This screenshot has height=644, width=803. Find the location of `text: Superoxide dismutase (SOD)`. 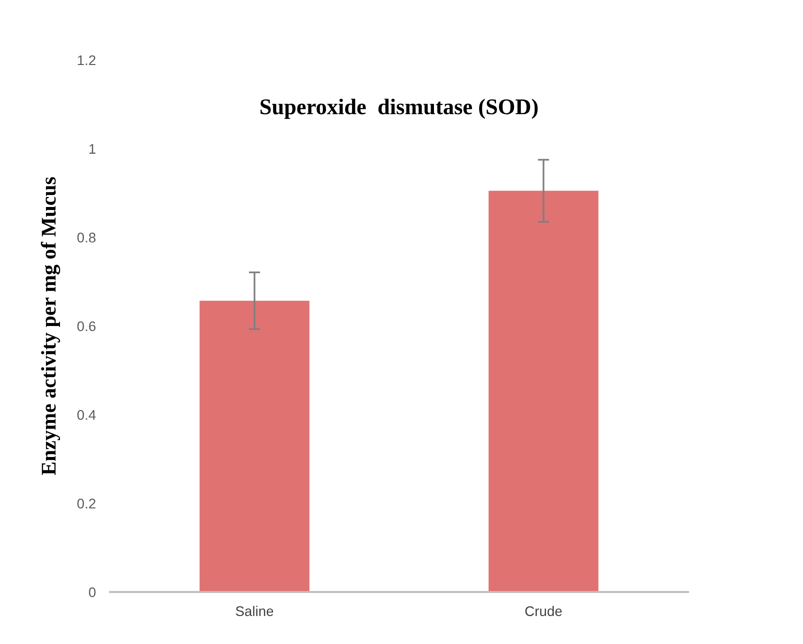

text: Superoxide dismutase (SOD) is located at coordinates (399, 108).